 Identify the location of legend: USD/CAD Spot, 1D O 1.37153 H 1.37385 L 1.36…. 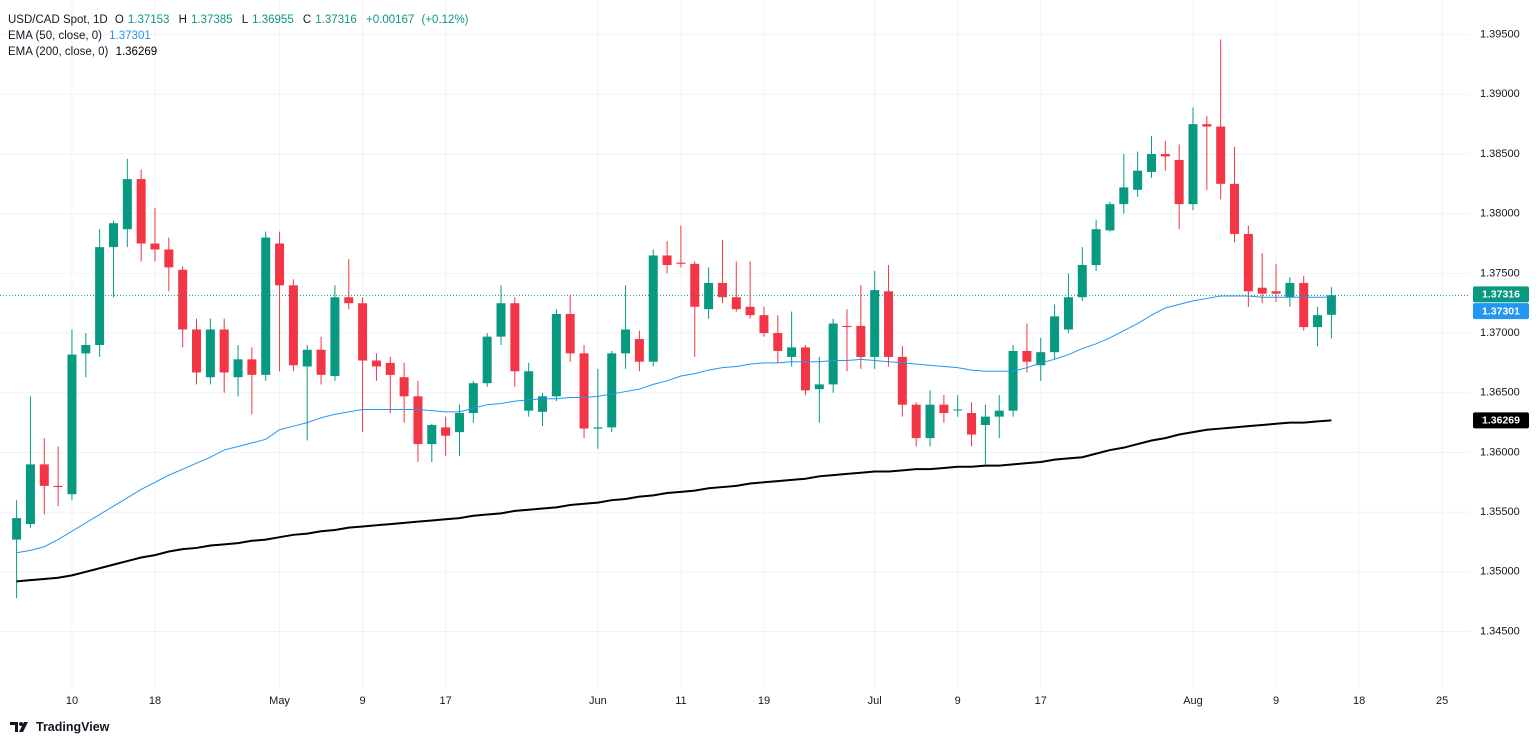
(240, 36).